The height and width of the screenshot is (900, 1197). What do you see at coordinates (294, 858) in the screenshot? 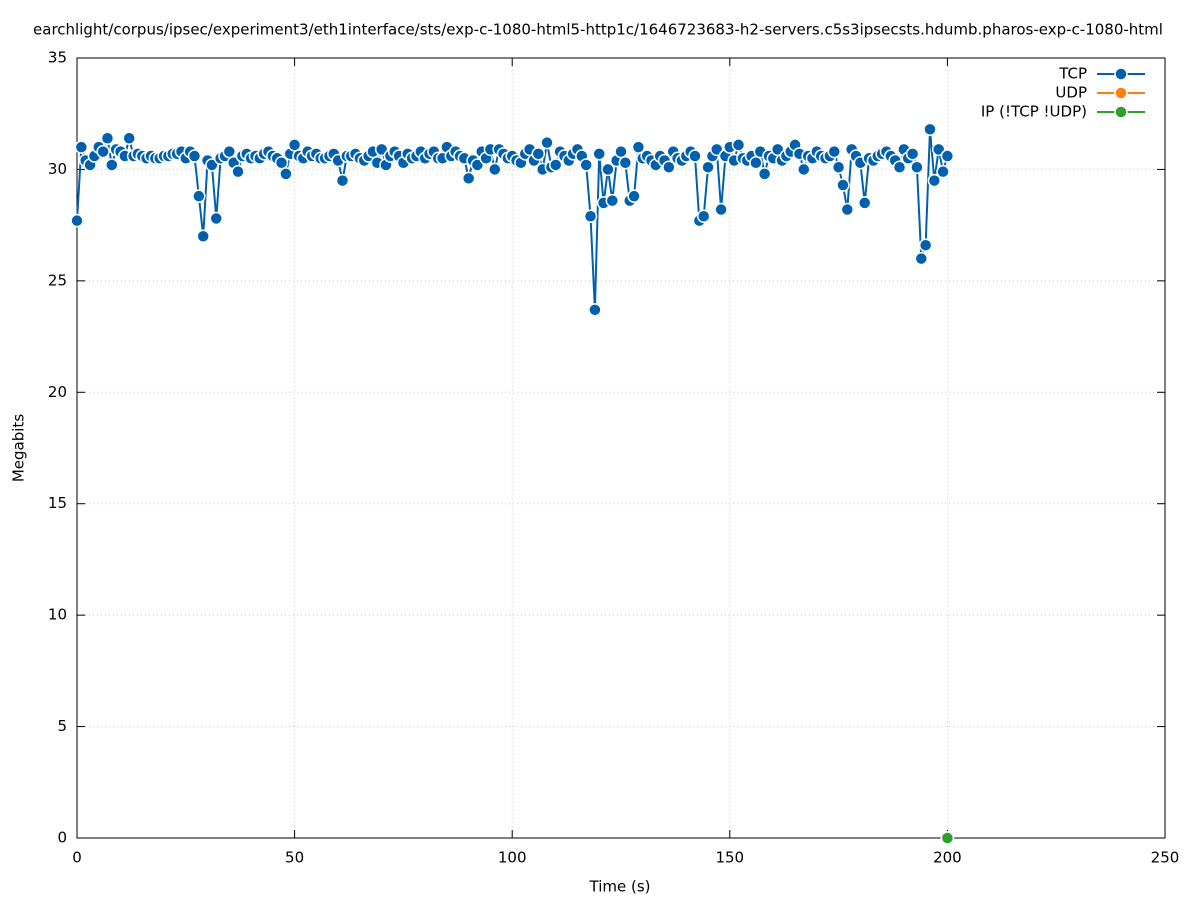
I see `x-tick-label: 50` at bounding box center [294, 858].